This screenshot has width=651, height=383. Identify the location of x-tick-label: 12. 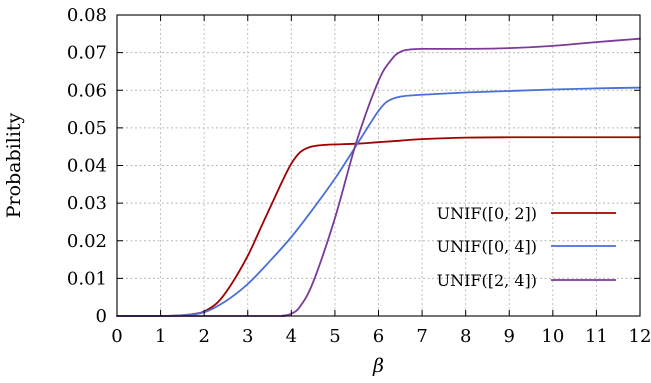
(640, 336).